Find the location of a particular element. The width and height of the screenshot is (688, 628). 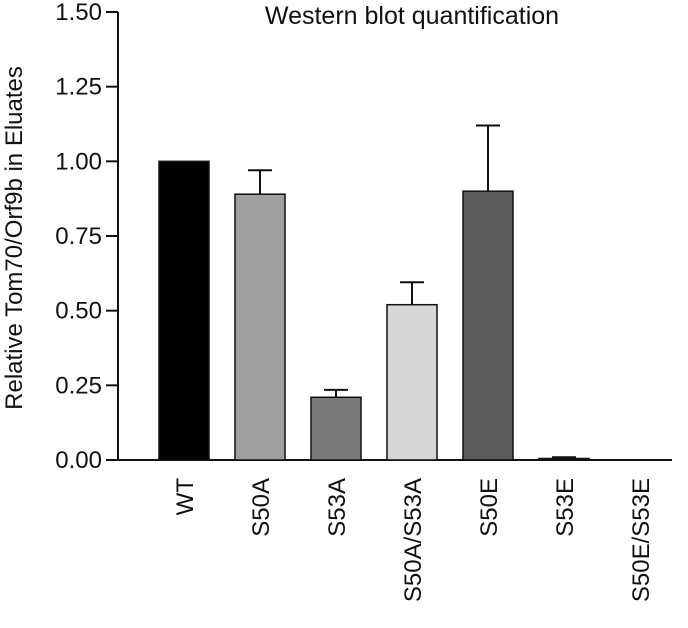

y-tick-label: 0.25 is located at coordinates (78, 385).